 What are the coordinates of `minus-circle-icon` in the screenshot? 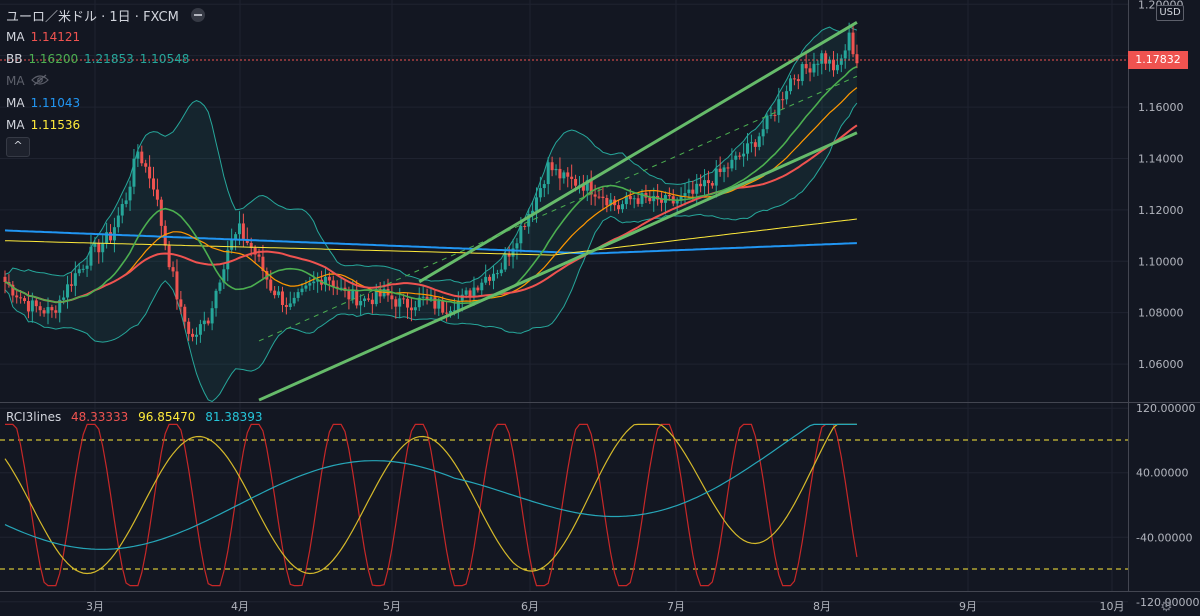 It's located at (197, 15).